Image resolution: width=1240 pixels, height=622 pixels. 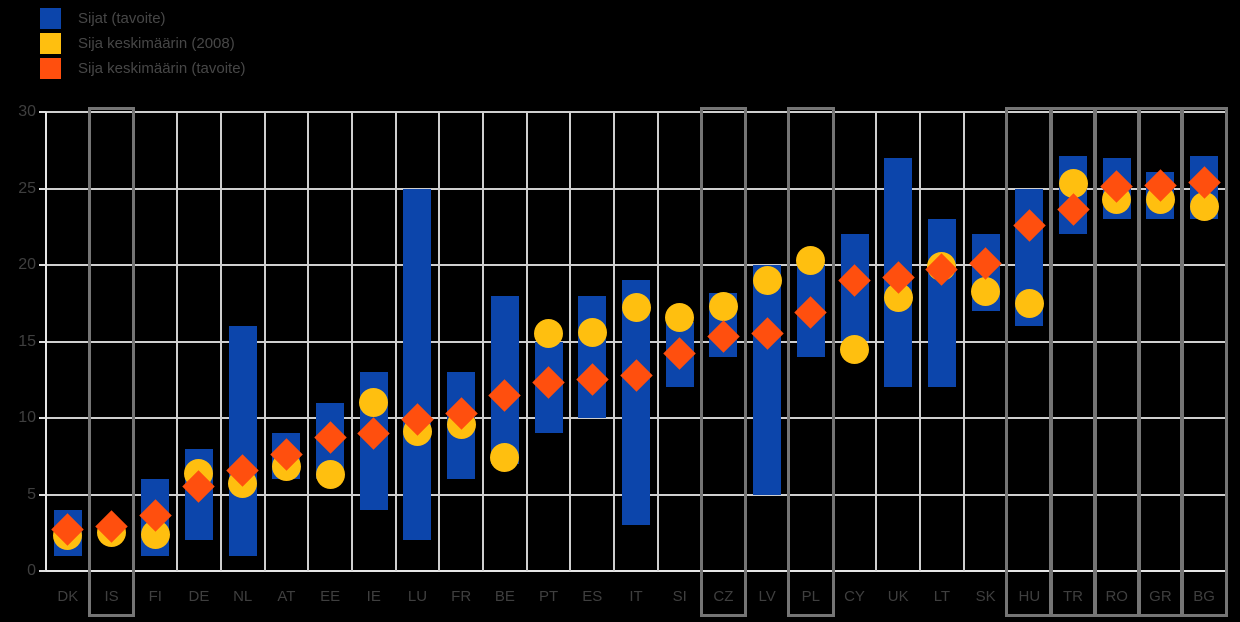 What do you see at coordinates (679, 596) in the screenshot?
I see `x-axis-label: SI` at bounding box center [679, 596].